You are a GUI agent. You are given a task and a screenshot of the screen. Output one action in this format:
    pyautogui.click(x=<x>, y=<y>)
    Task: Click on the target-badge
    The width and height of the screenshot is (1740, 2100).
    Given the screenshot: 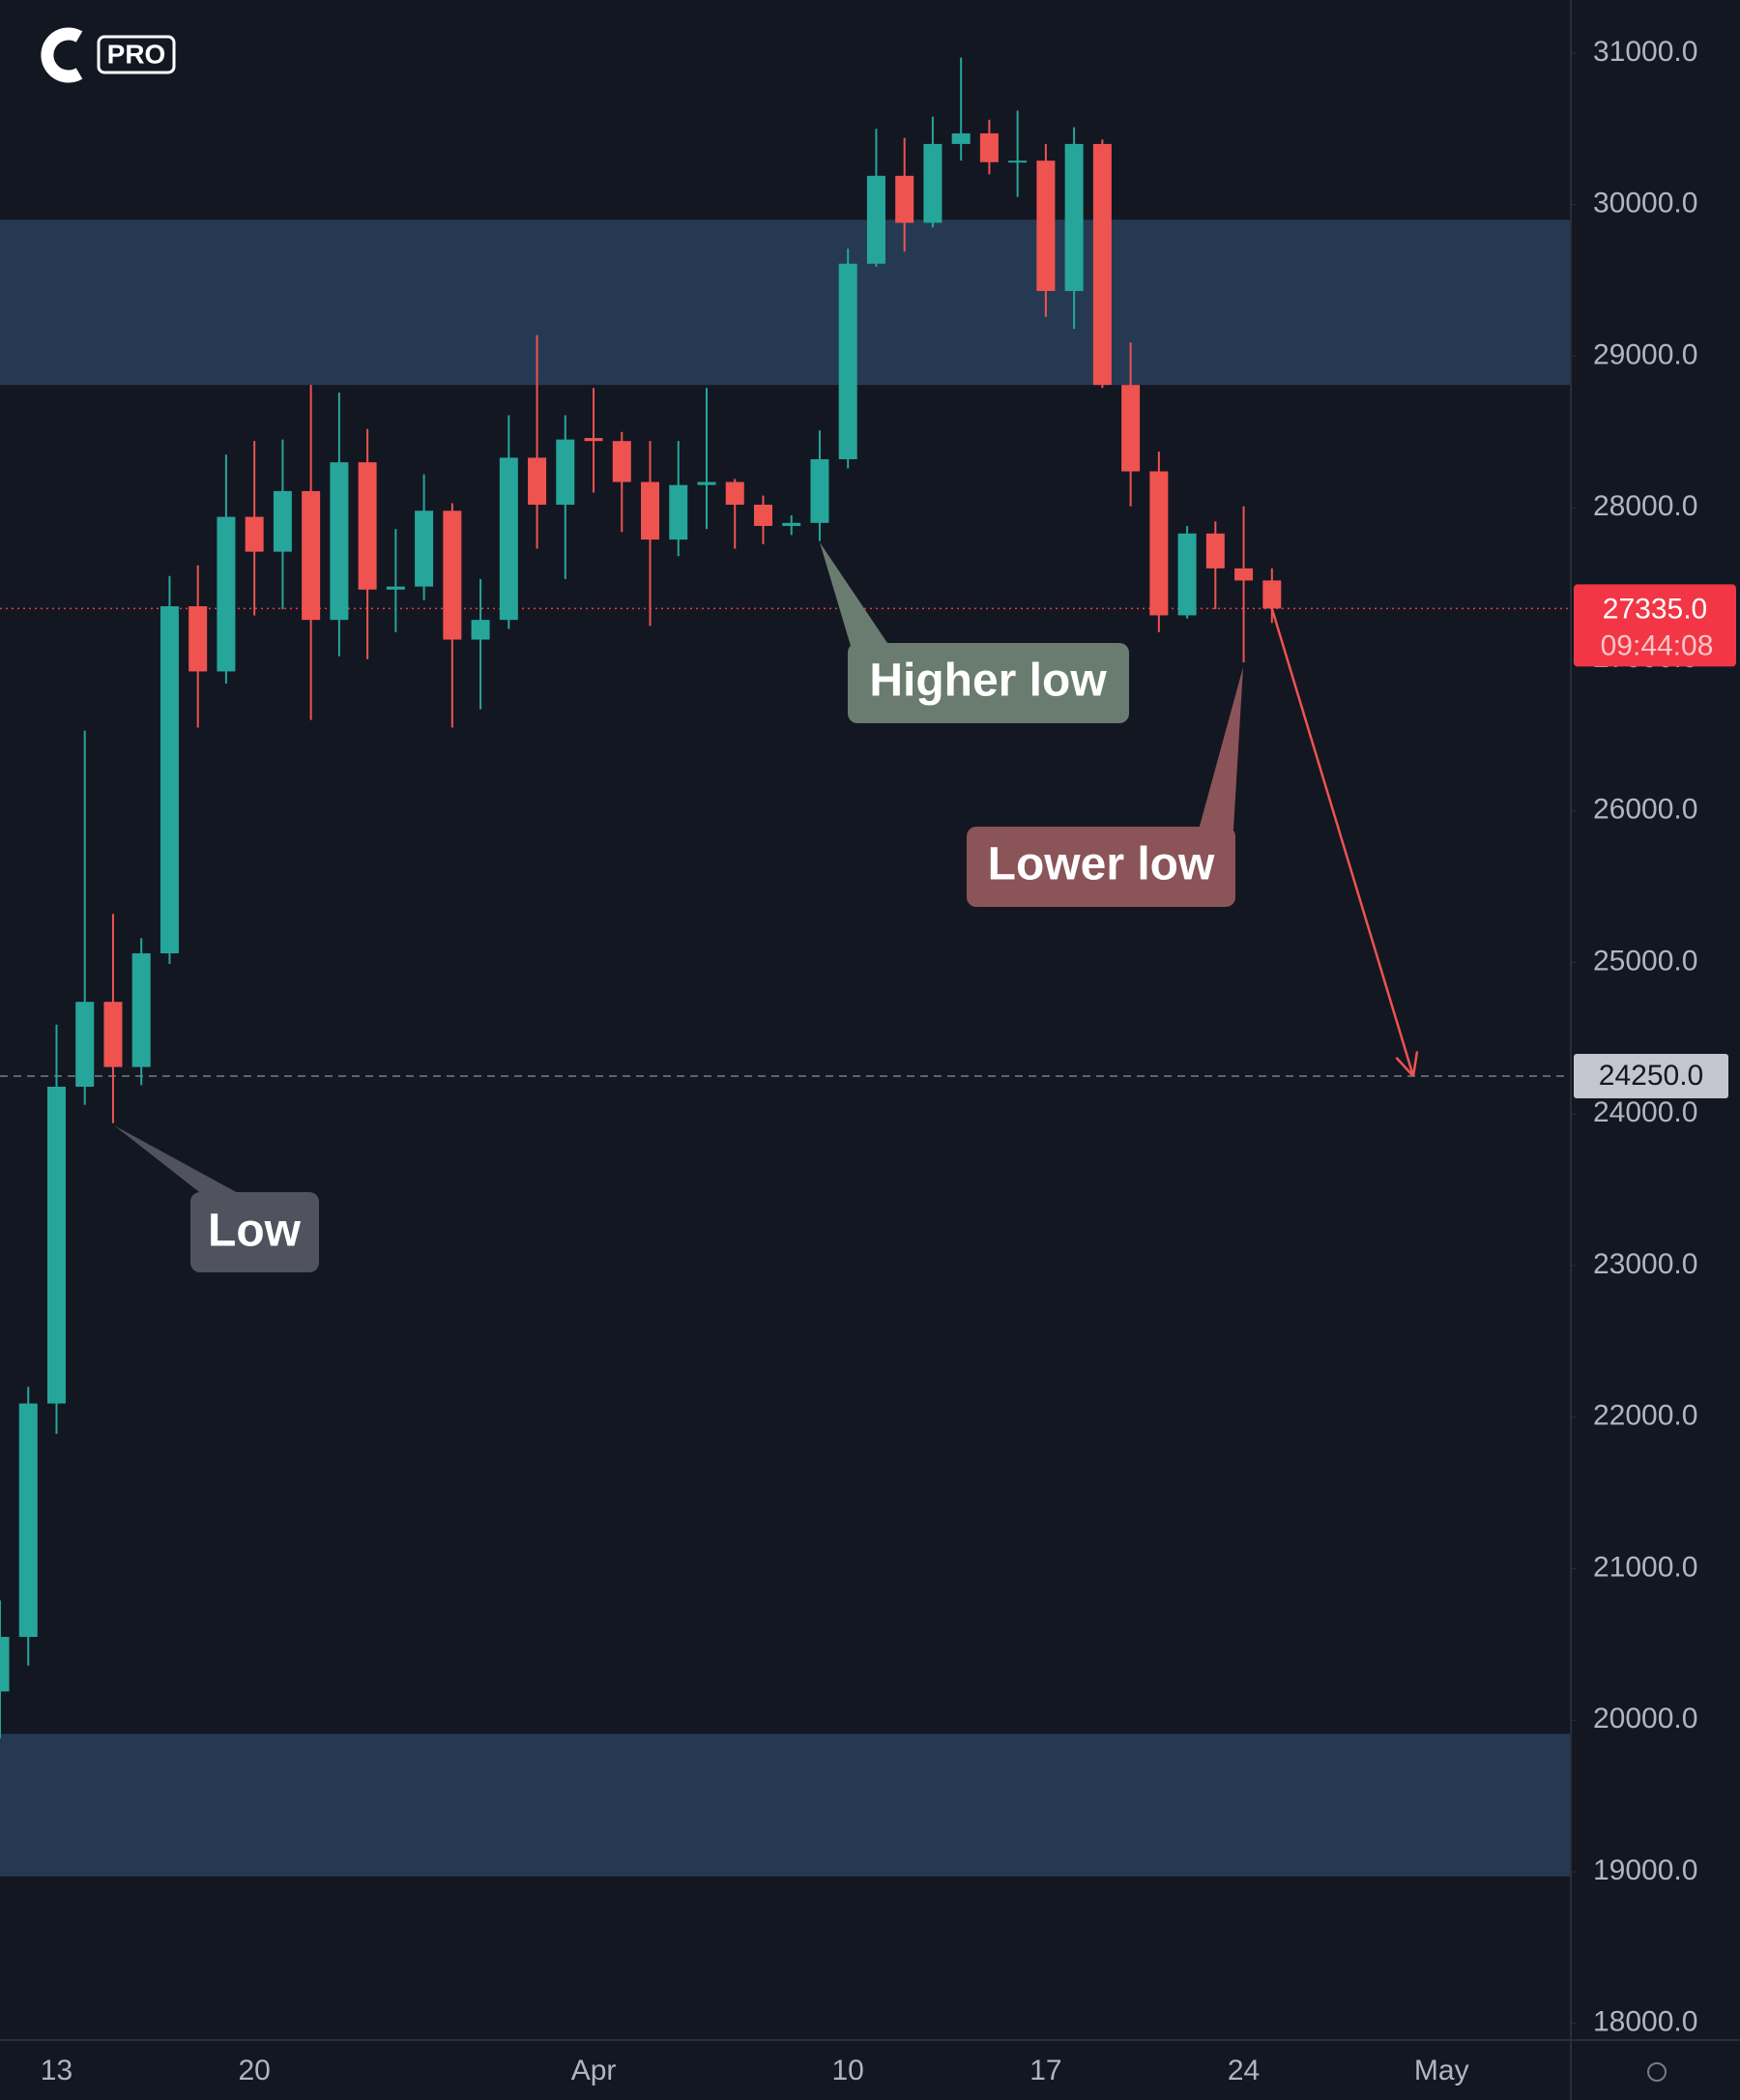 What is the action you would take?
    pyautogui.click(x=1651, y=1076)
    